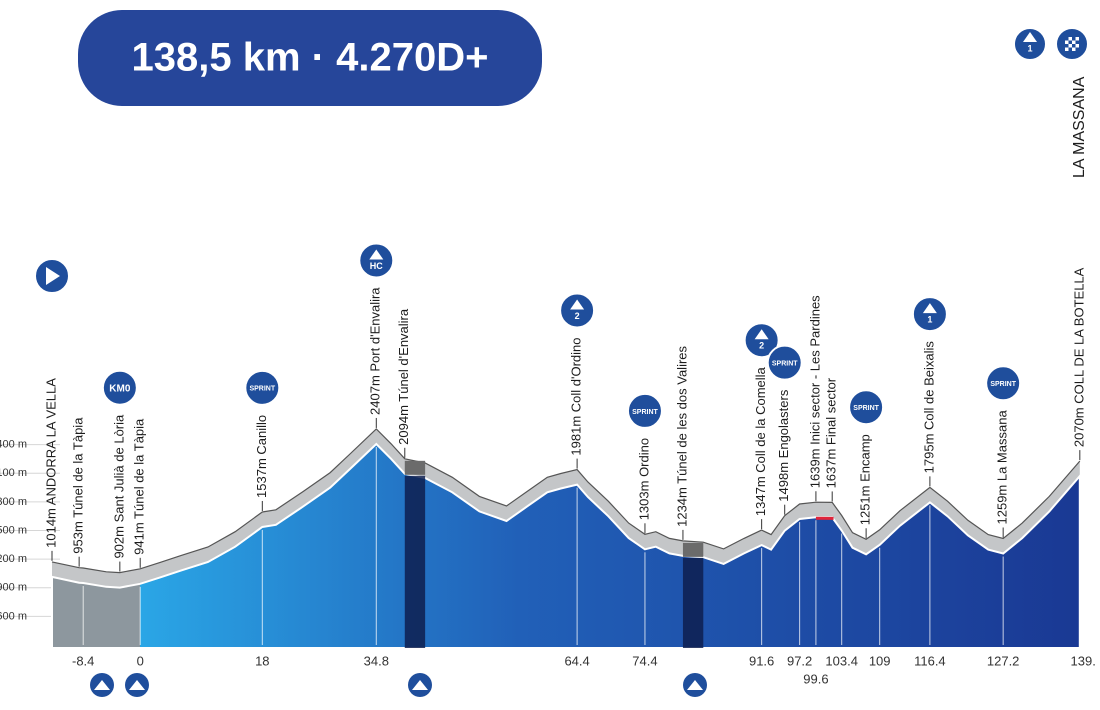 The height and width of the screenshot is (710, 1100). I want to click on annotation-icon: KM0, so click(119, 387).